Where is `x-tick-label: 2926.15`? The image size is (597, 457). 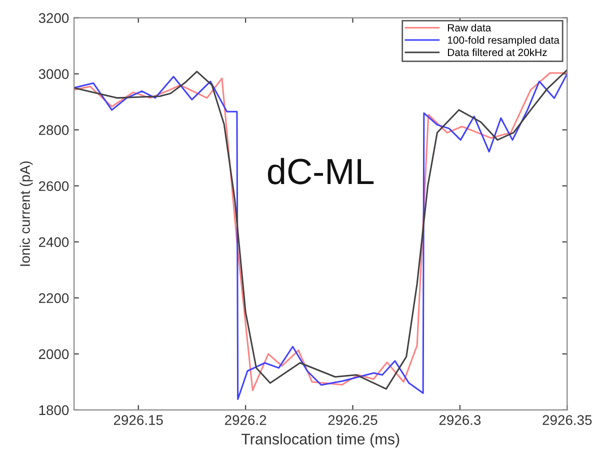 x-tick-label: 2926.15 is located at coordinates (138, 420).